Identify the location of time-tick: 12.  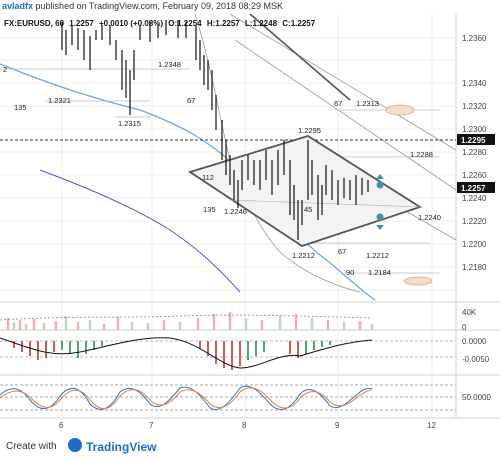
(431, 425).